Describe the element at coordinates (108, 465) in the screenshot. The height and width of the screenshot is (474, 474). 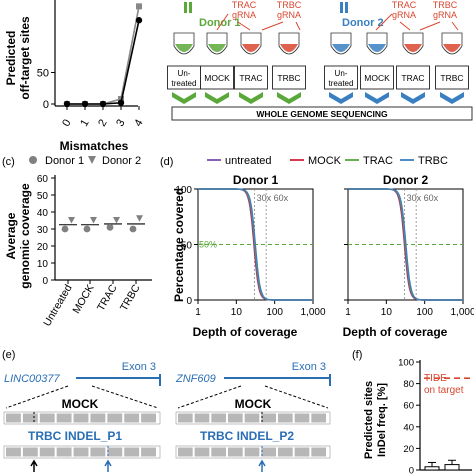
I see `arrow-up-icon` at that location.